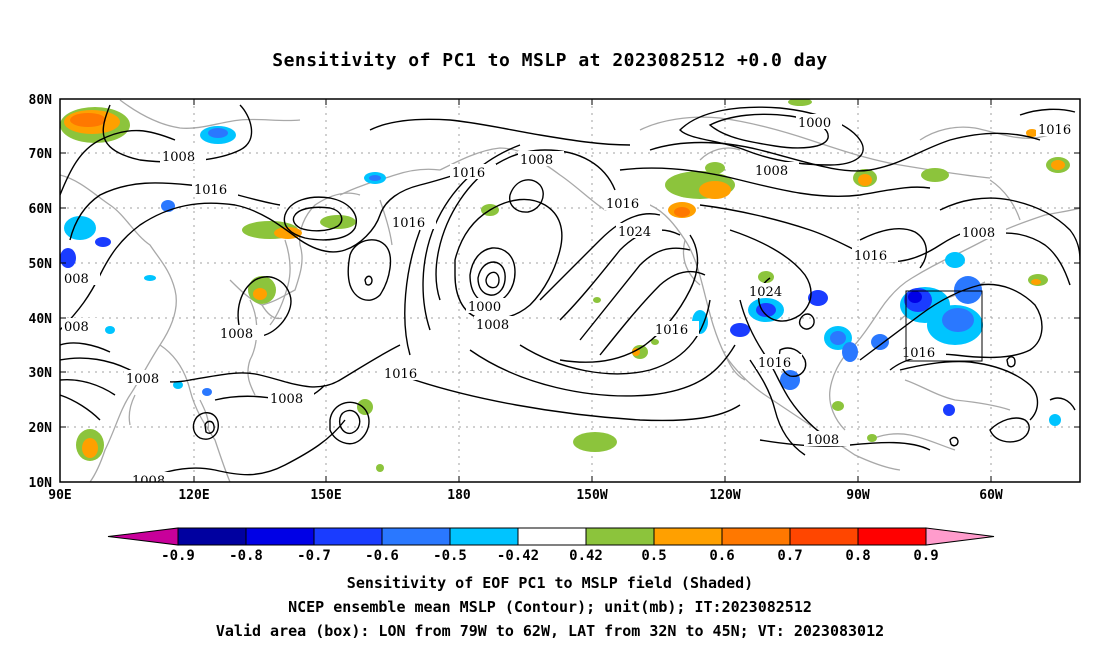 This screenshot has width=1100, height=650. Describe the element at coordinates (59, 495) in the screenshot. I see `lon-label: 90E` at that location.